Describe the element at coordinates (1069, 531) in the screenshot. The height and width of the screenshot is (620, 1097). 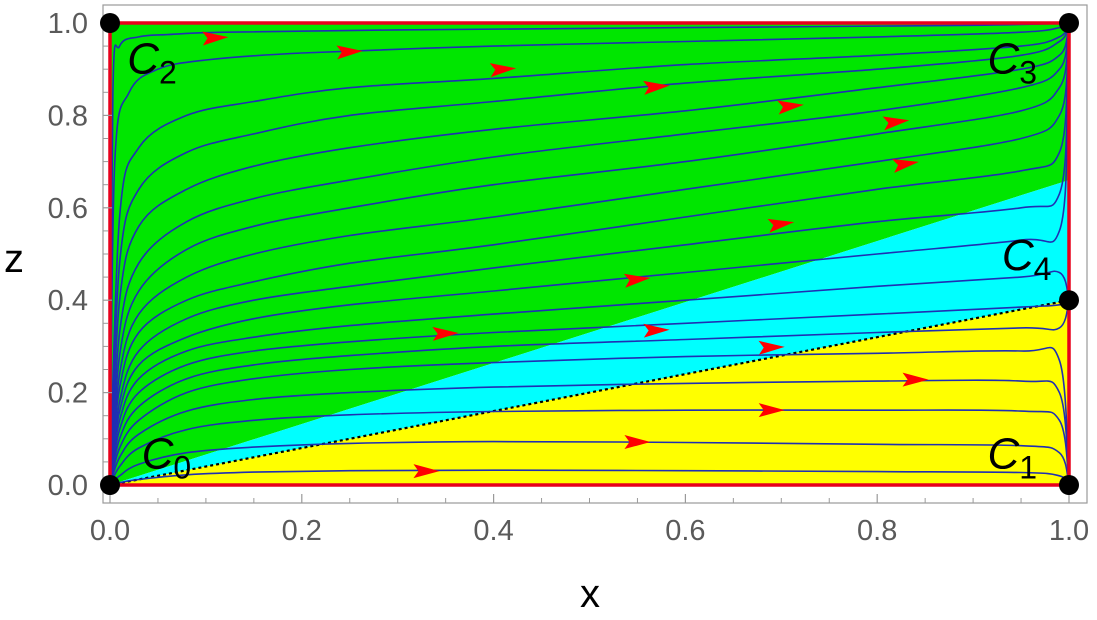
I see `x-tick-label: 1.0` at that location.